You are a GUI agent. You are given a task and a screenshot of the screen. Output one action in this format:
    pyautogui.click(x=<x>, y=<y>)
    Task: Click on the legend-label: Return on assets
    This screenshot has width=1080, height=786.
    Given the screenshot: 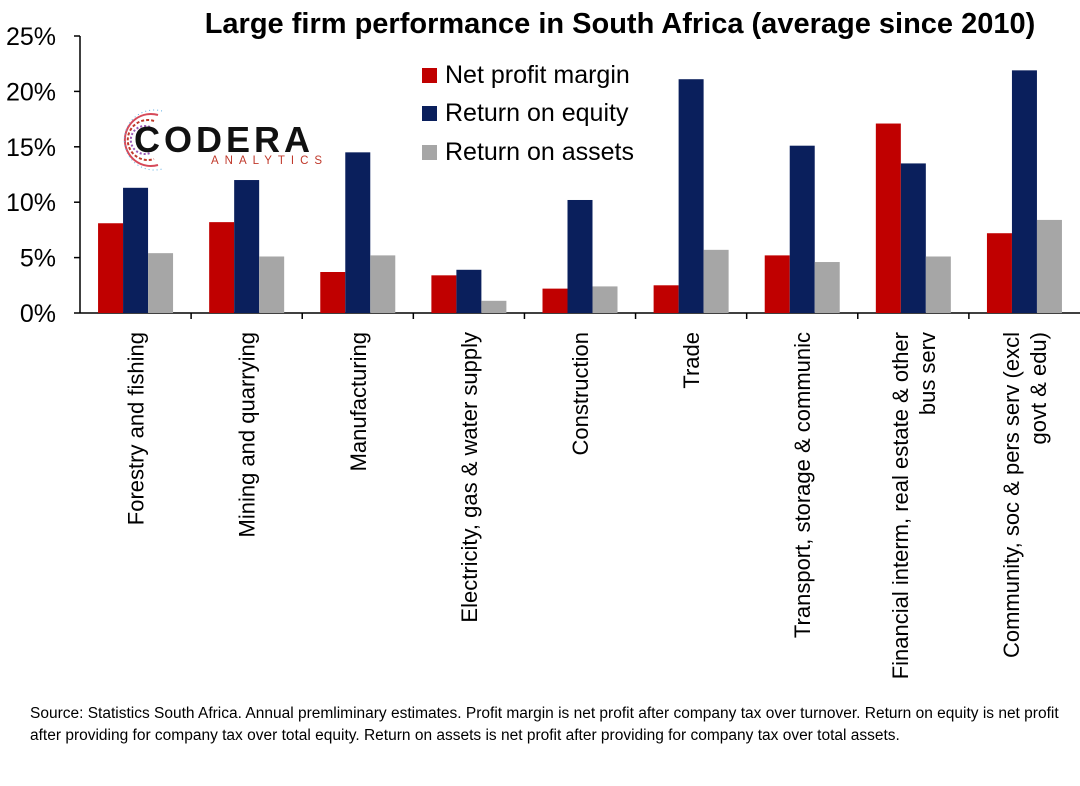 What is the action you would take?
    pyautogui.click(x=539, y=151)
    